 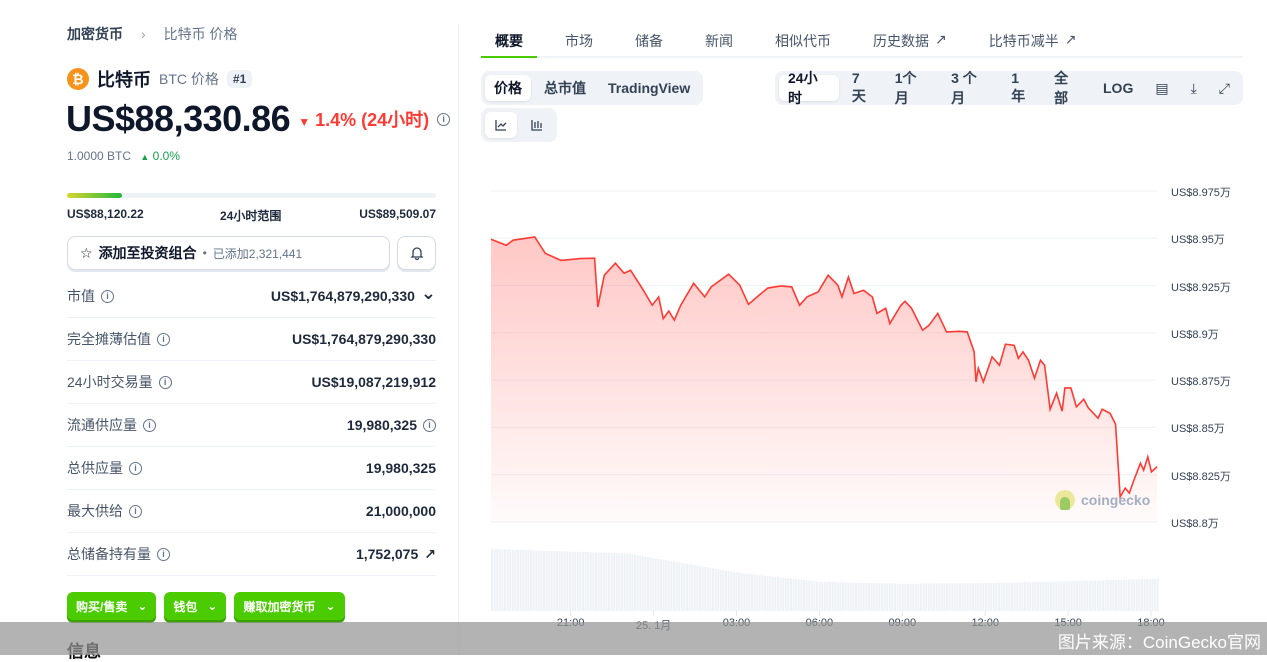 I want to click on y-tick-label: US$8.85万, so click(x=1198, y=428).